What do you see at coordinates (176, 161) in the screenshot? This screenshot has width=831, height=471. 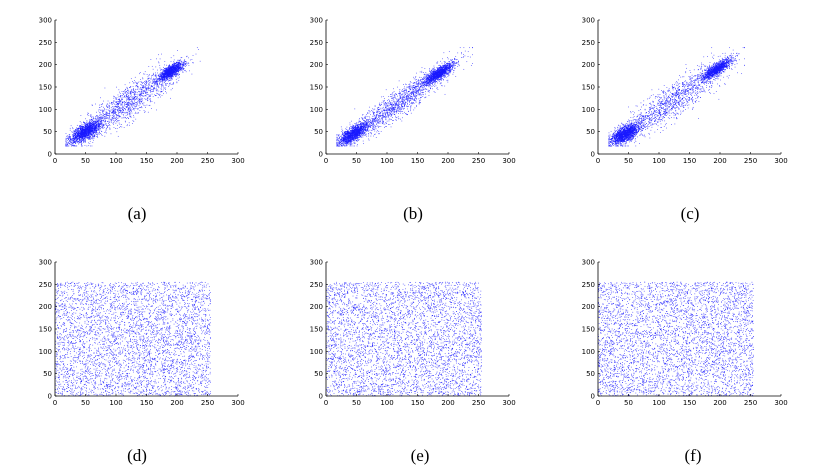 I see `x-tick-label: 200` at bounding box center [176, 161].